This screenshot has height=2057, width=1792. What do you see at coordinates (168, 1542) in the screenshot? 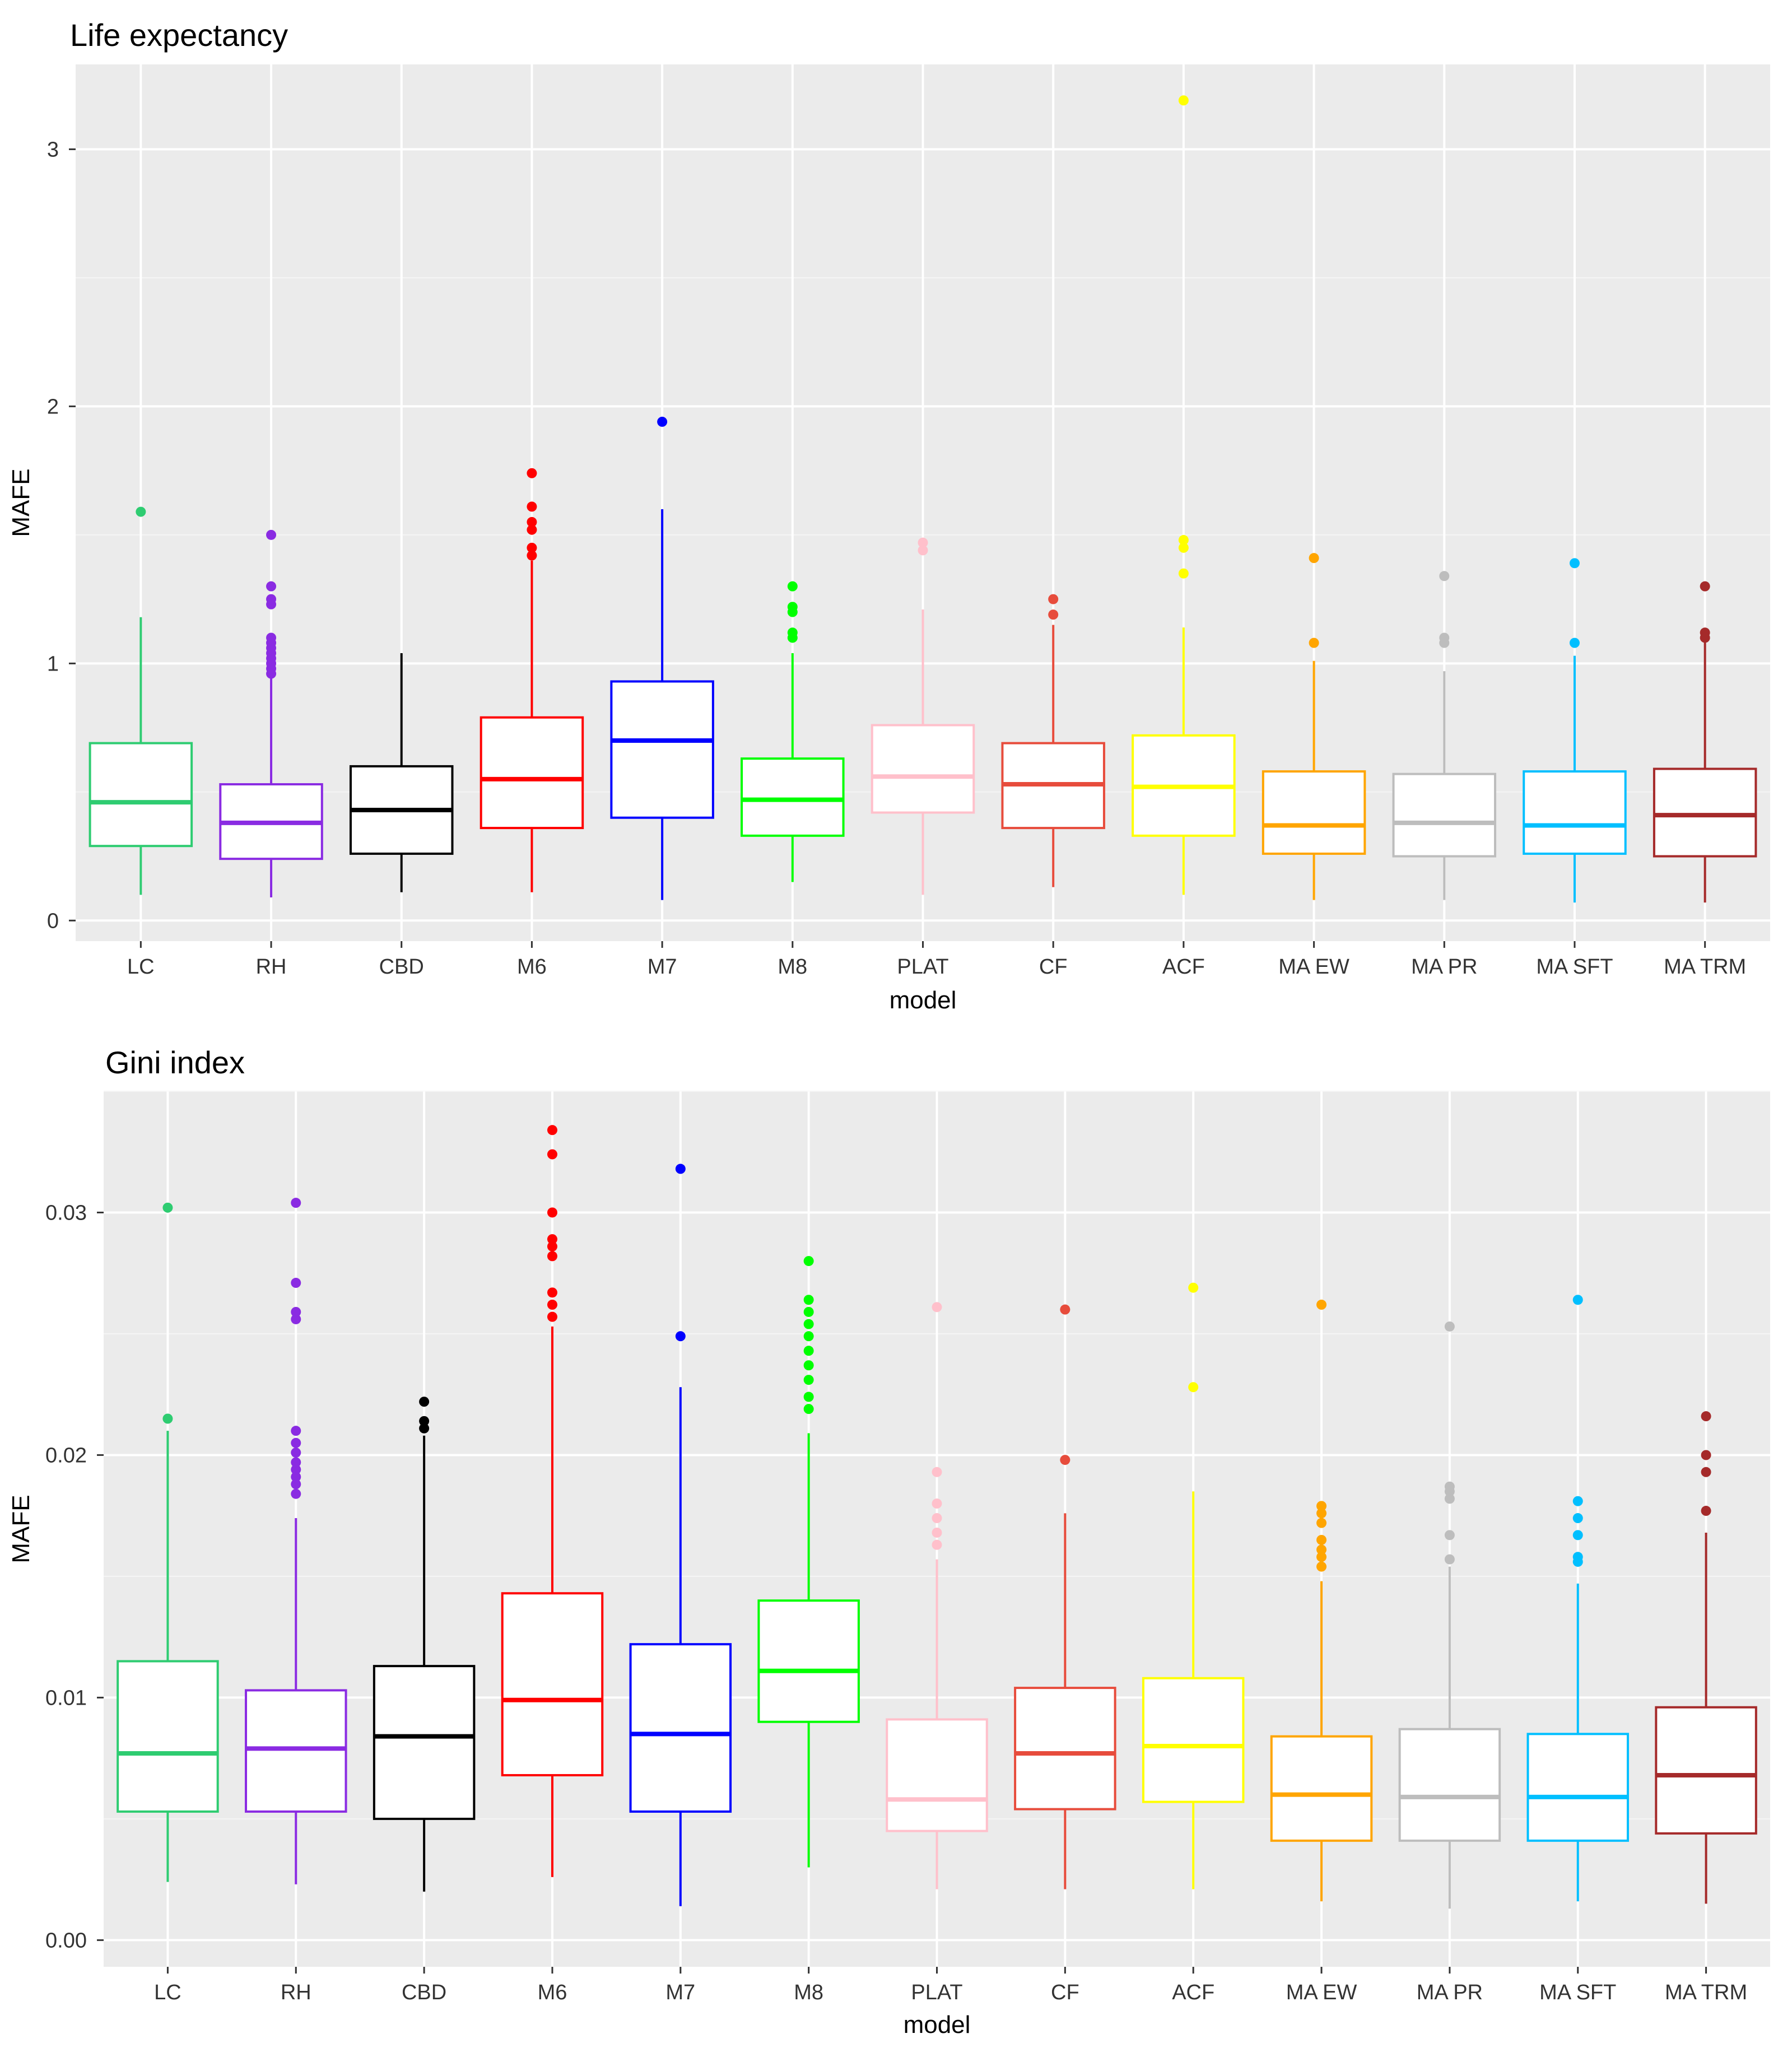
I see `box-lc` at bounding box center [168, 1542].